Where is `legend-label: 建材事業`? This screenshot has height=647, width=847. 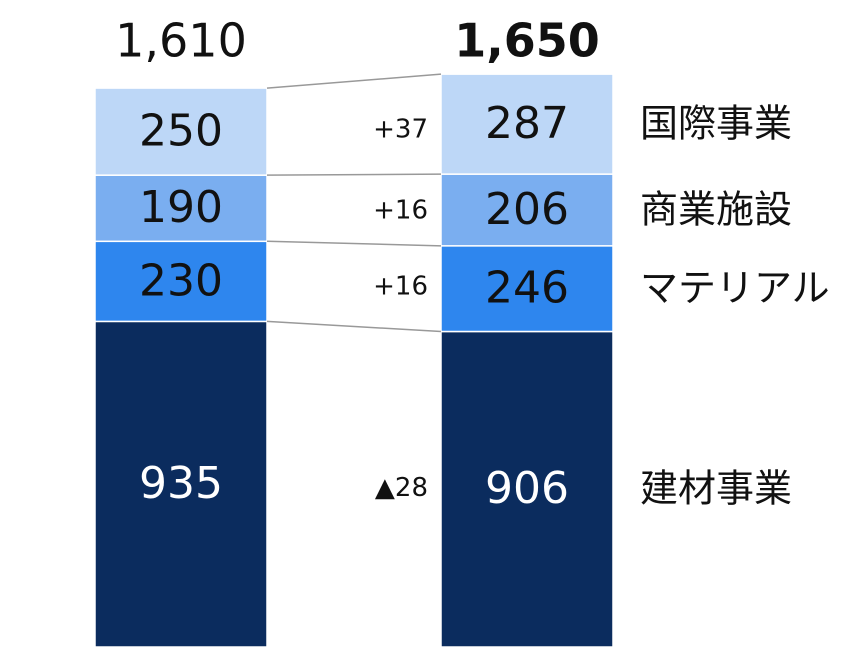 legend-label: 建材事業 is located at coordinates (716, 489).